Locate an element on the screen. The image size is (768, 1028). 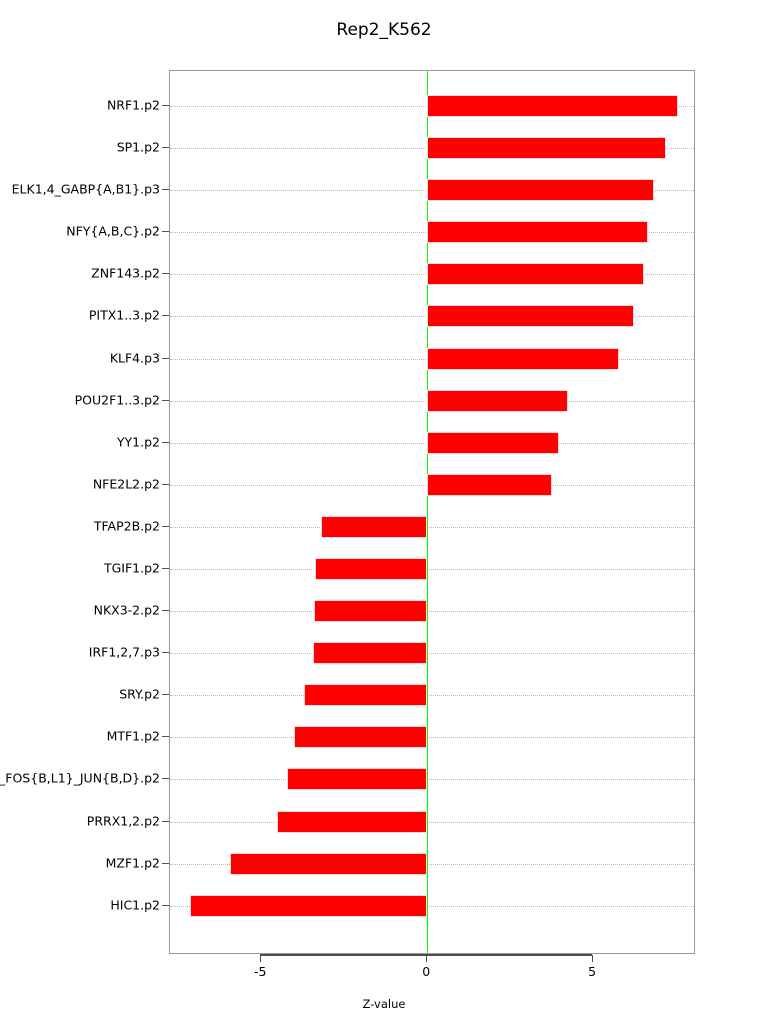
x-axis-line is located at coordinates (426, 955).